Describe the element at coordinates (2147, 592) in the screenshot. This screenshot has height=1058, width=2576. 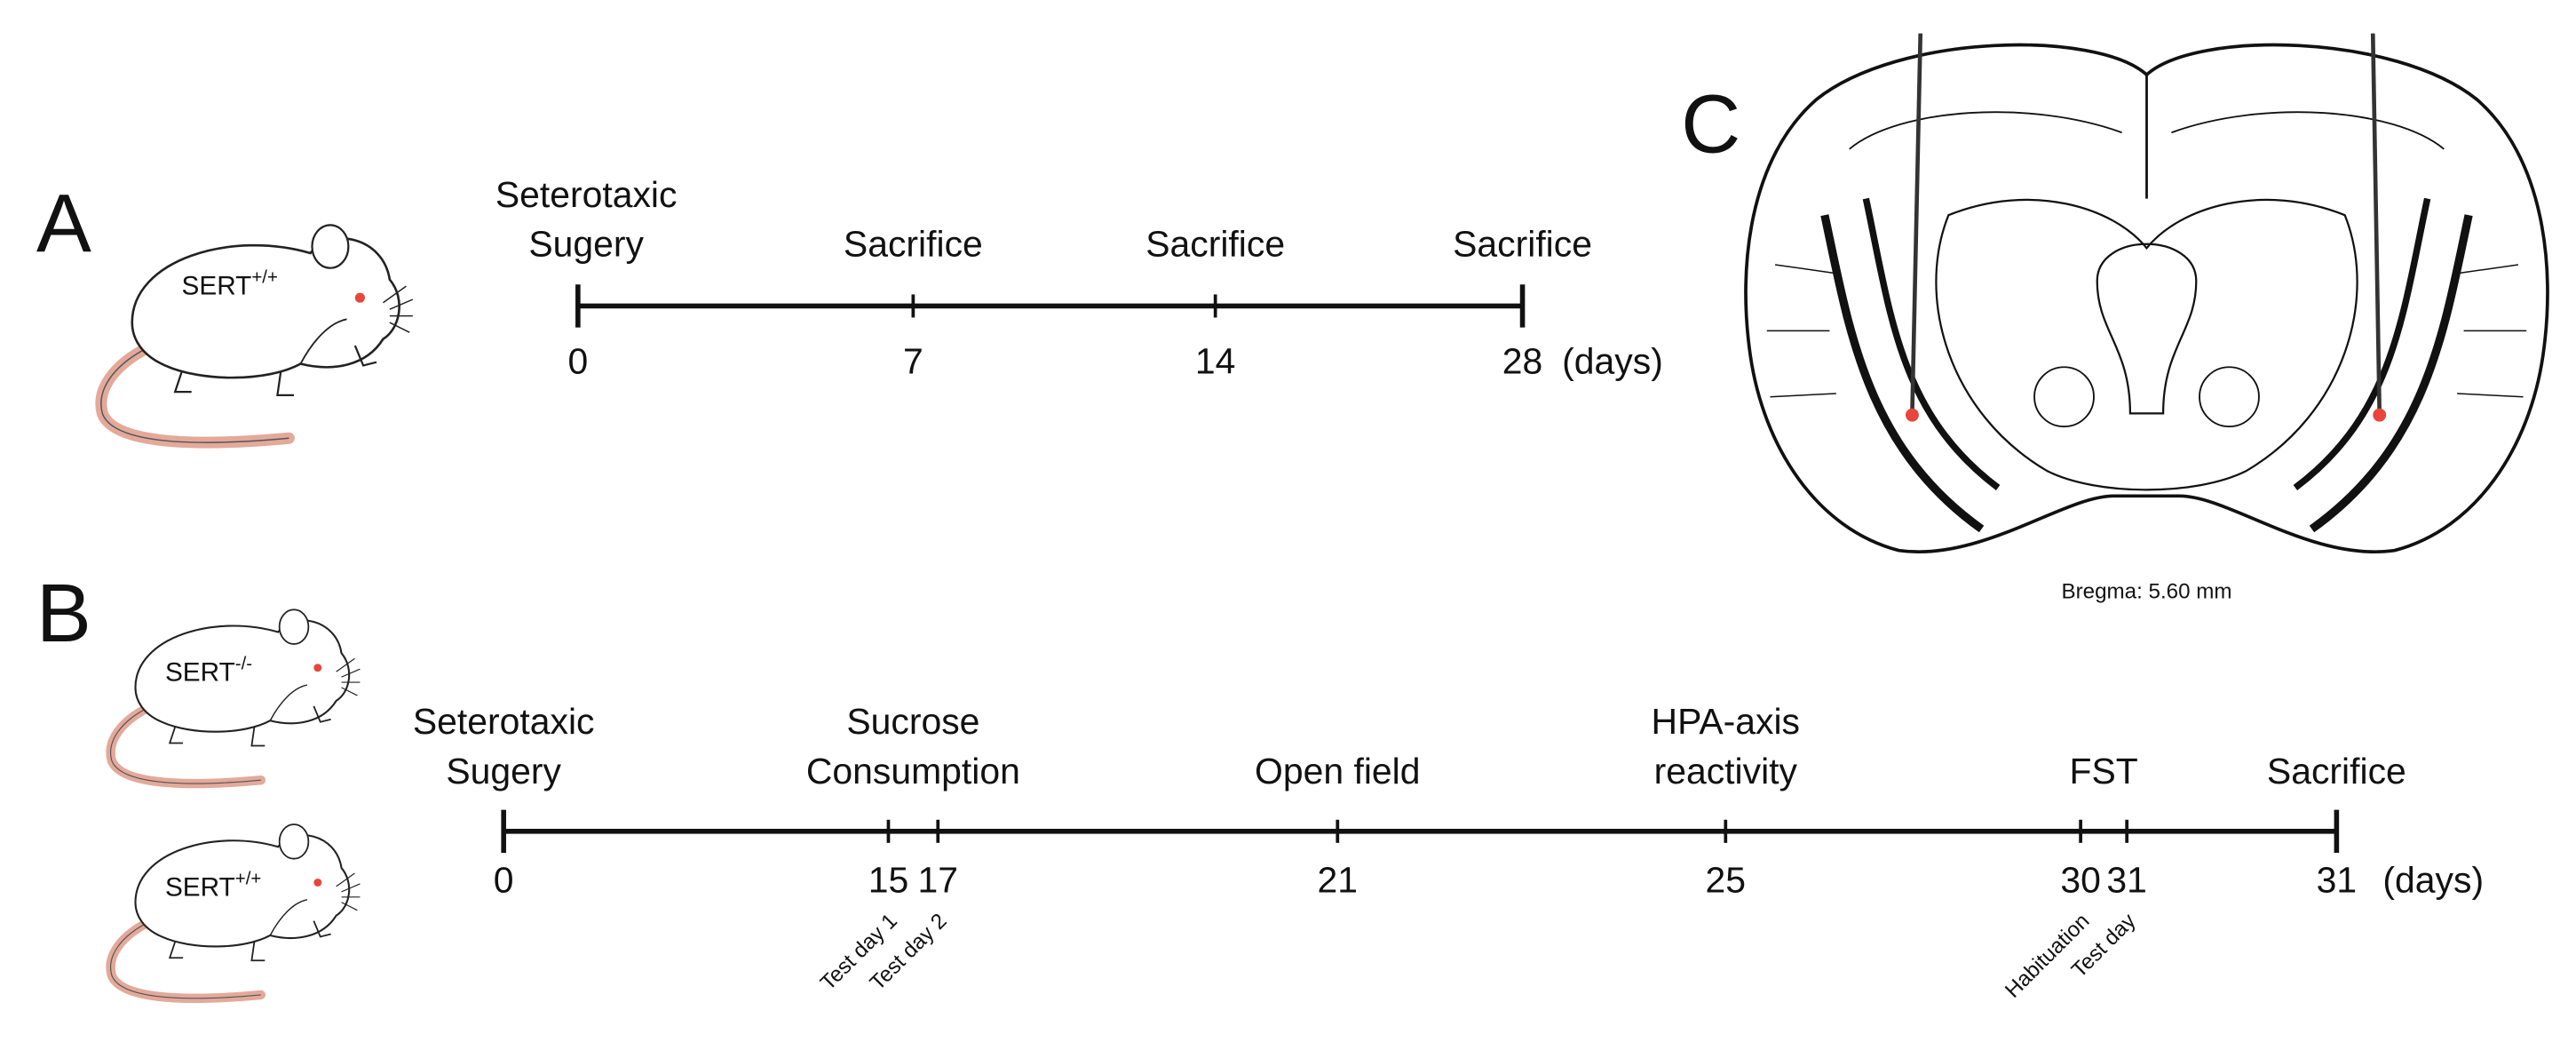
I see `caption: Bregma: 5.60 mm` at that location.